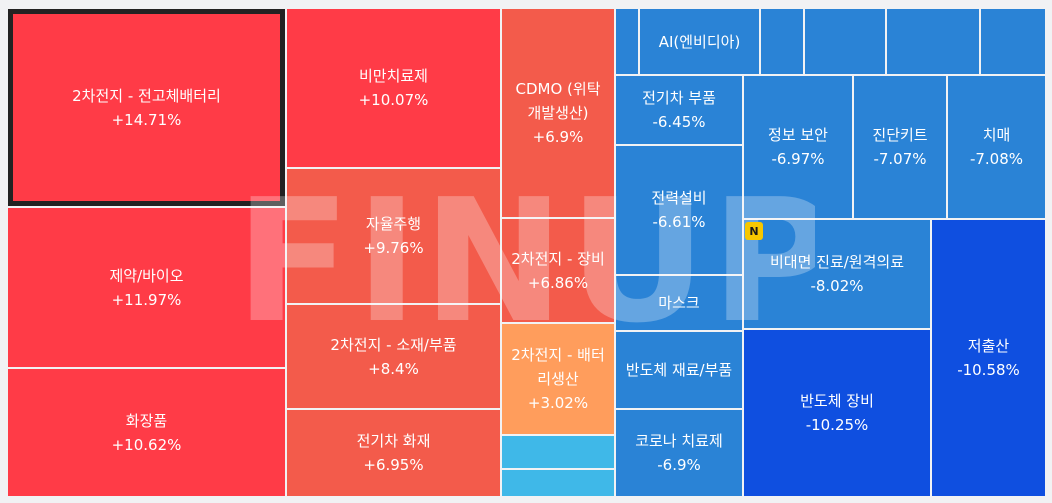 This screenshot has height=503, width=1052. Describe the element at coordinates (558, 282) in the screenshot. I see `tile-value: +6.86%` at that location.